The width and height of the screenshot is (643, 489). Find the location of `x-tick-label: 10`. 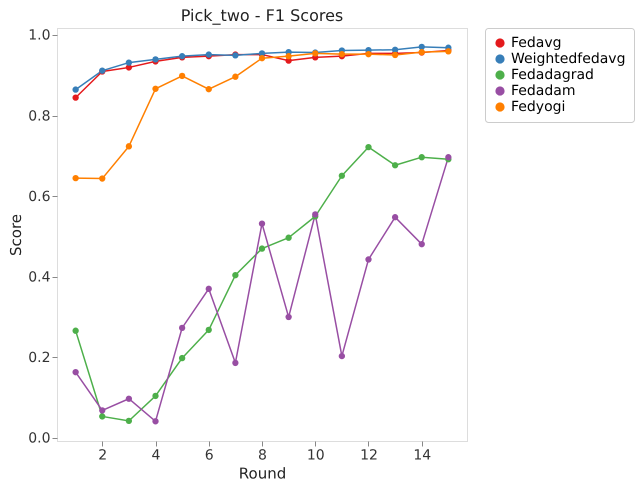

x-tick-label: 10 is located at coordinates (315, 456).